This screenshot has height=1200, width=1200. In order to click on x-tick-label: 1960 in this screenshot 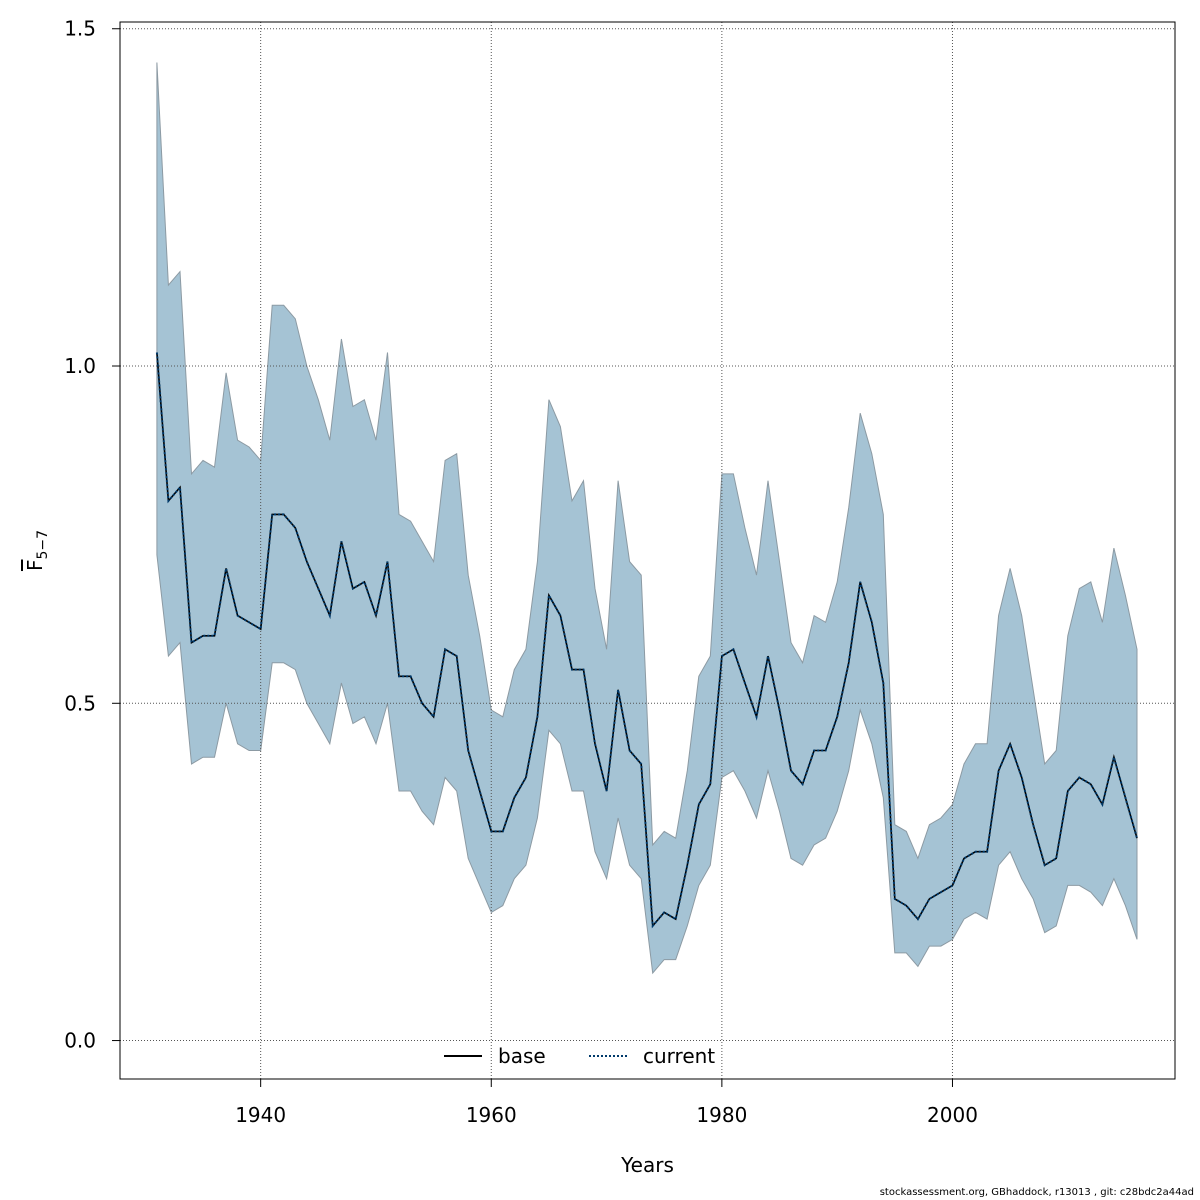, I will do `click(491, 1115)`.